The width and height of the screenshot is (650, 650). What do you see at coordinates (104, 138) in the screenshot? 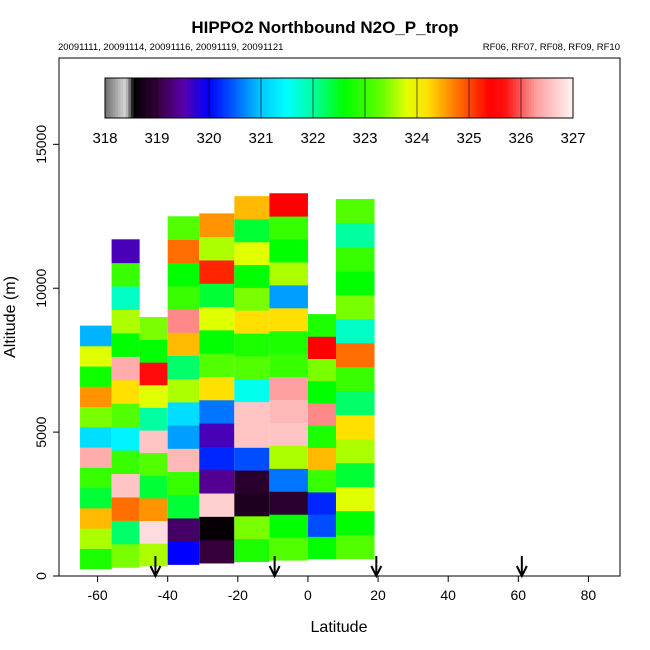
I see `colorbar-tick-label: 318` at bounding box center [104, 138].